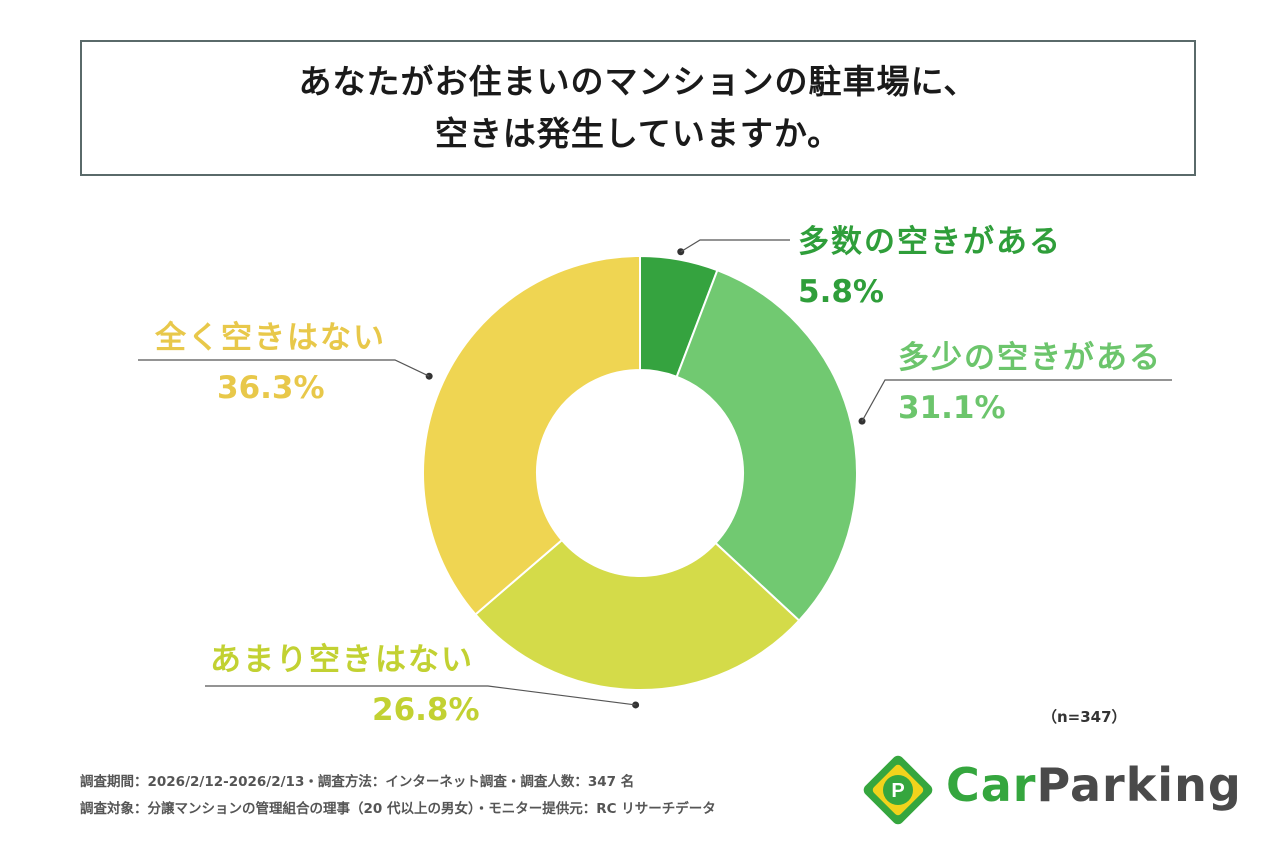 This screenshot has width=1280, height=853. Describe the element at coordinates (1084, 717) in the screenshot. I see `sample-size-note: （n=347）` at that location.